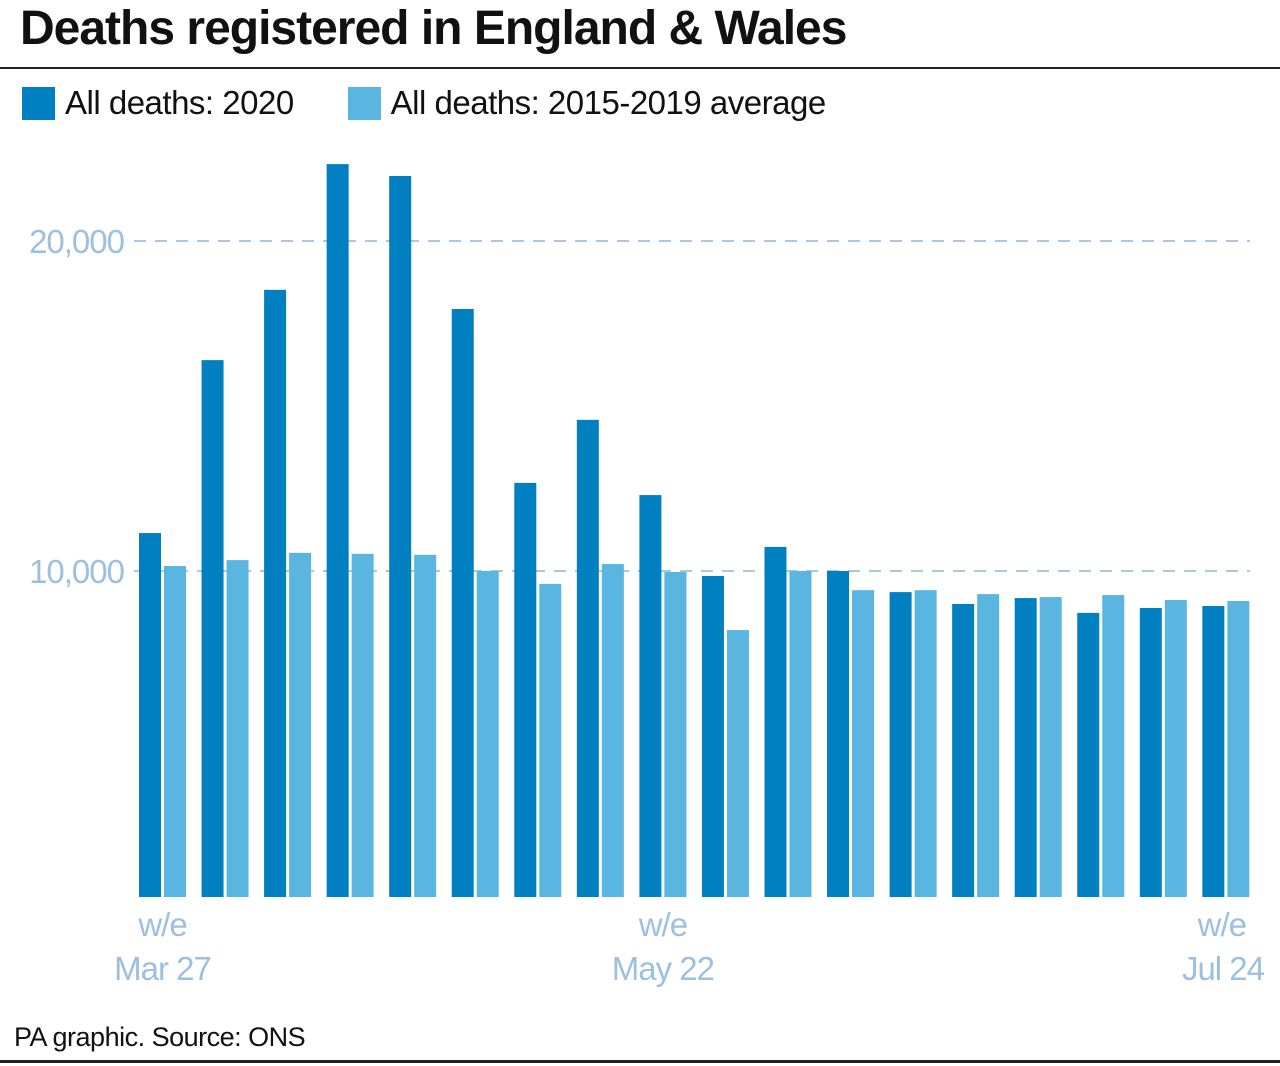  I want to click on x-tick-label: Mar 27, so click(162, 968).